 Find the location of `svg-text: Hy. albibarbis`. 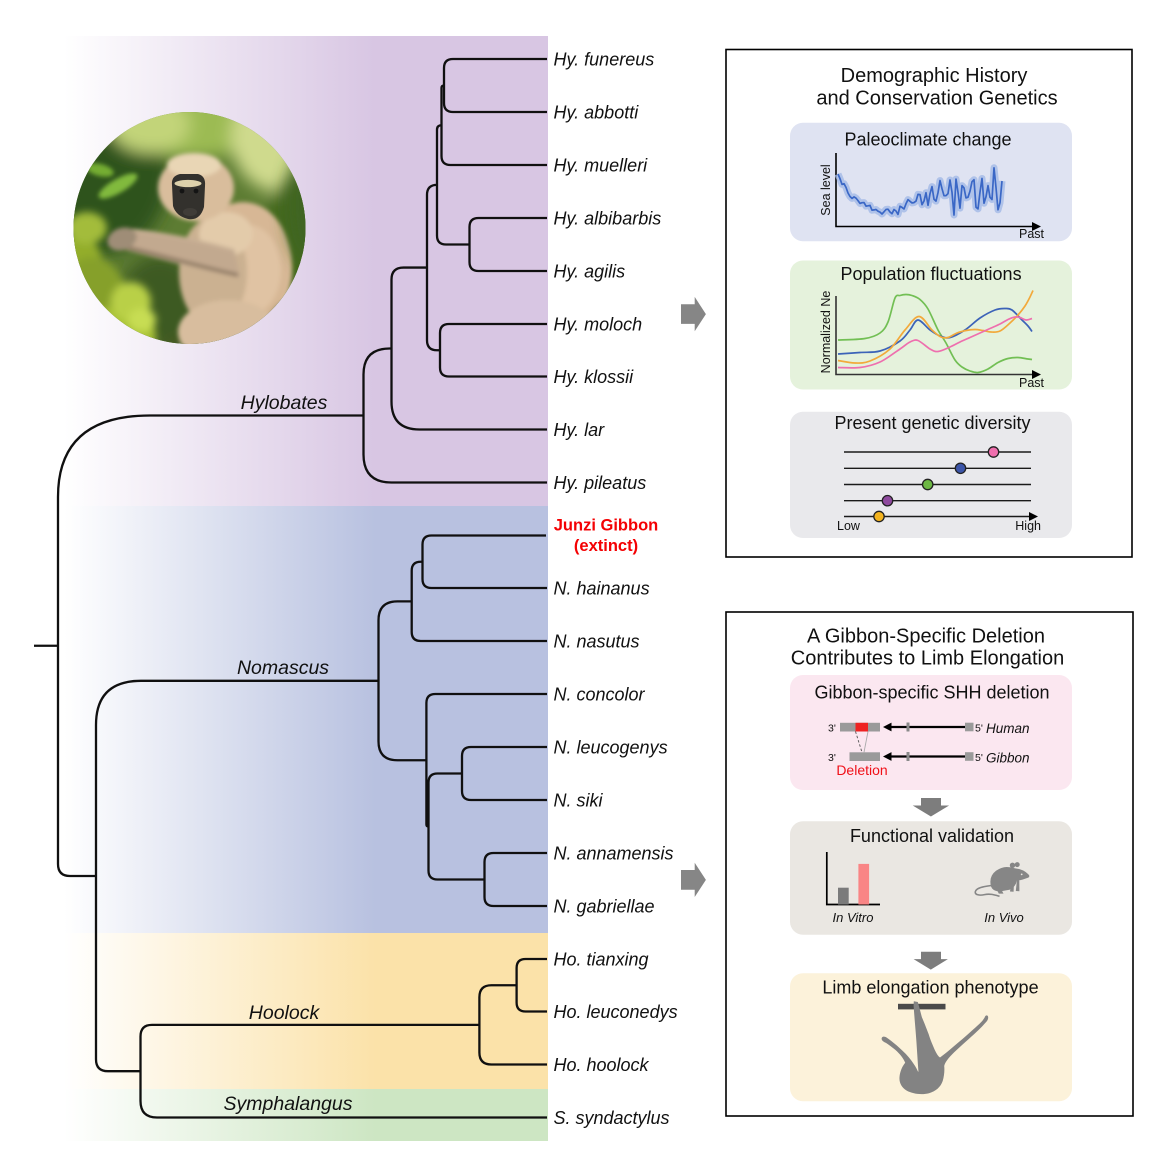

svg-text: Hy. albibarbis is located at coordinates (608, 219).